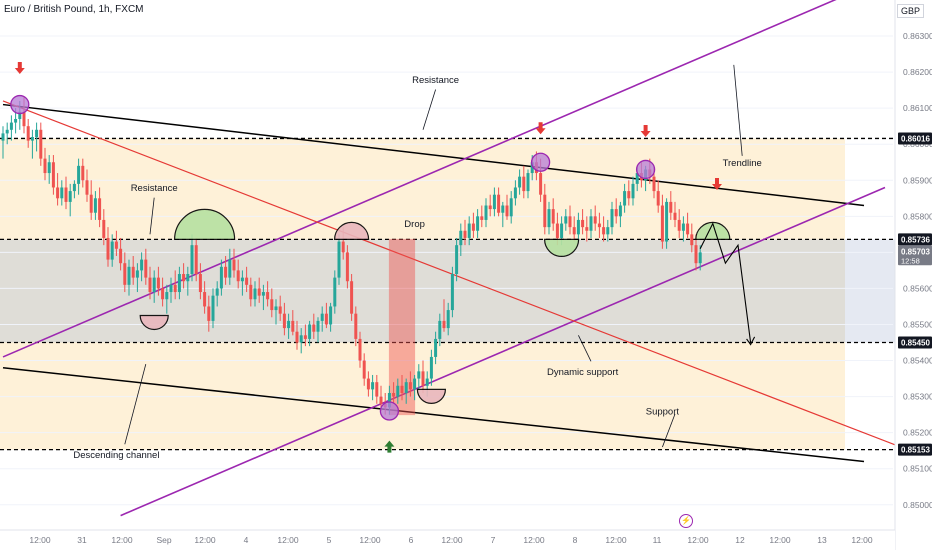  I want to click on price-badge-countdown: 12:58, so click(910, 260).